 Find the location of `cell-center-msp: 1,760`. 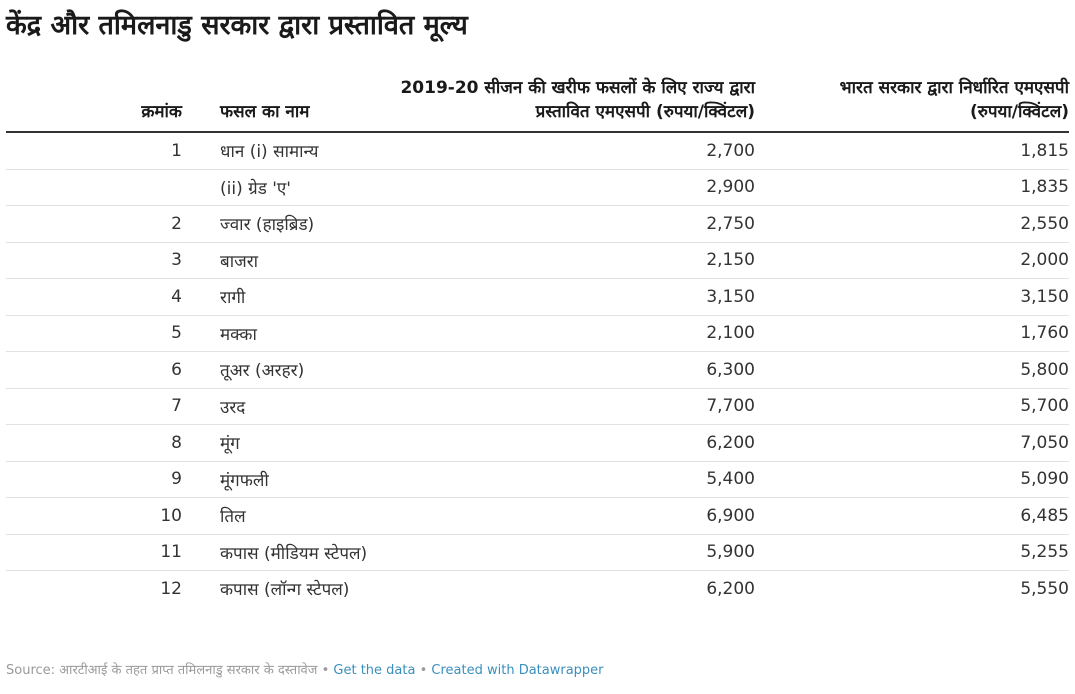

cell-center-msp: 1,760 is located at coordinates (912, 333).